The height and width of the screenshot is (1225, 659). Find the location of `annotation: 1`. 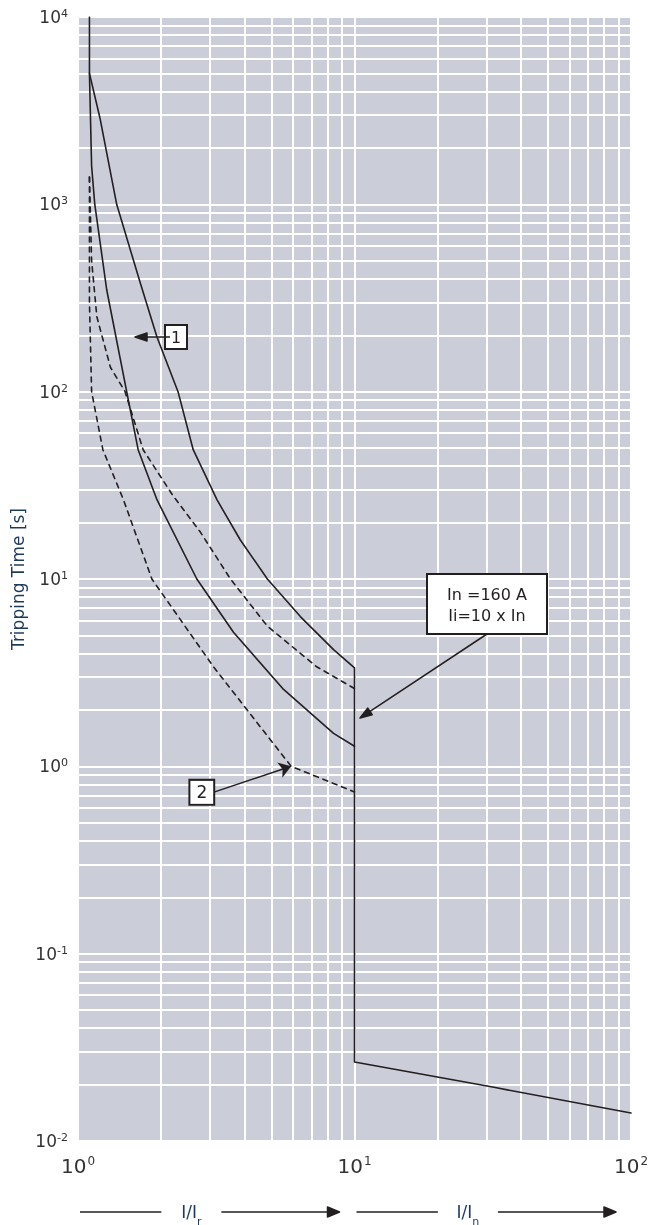

annotation: 1 is located at coordinates (176, 337).